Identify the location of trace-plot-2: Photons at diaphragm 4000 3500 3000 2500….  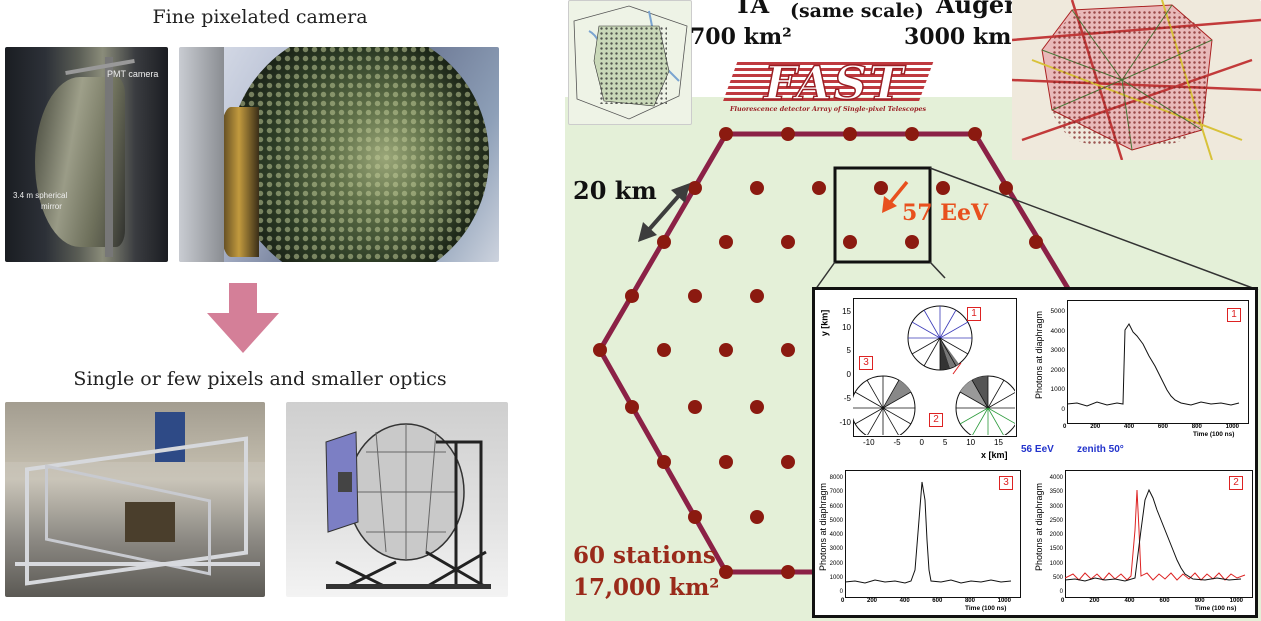
(1144, 539).